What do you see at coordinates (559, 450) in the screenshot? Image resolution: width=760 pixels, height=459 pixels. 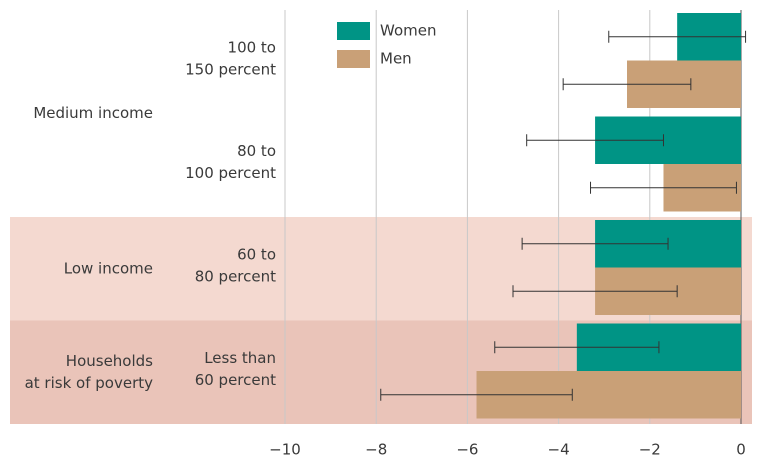 I see `x-tick-label: −4` at bounding box center [559, 450].